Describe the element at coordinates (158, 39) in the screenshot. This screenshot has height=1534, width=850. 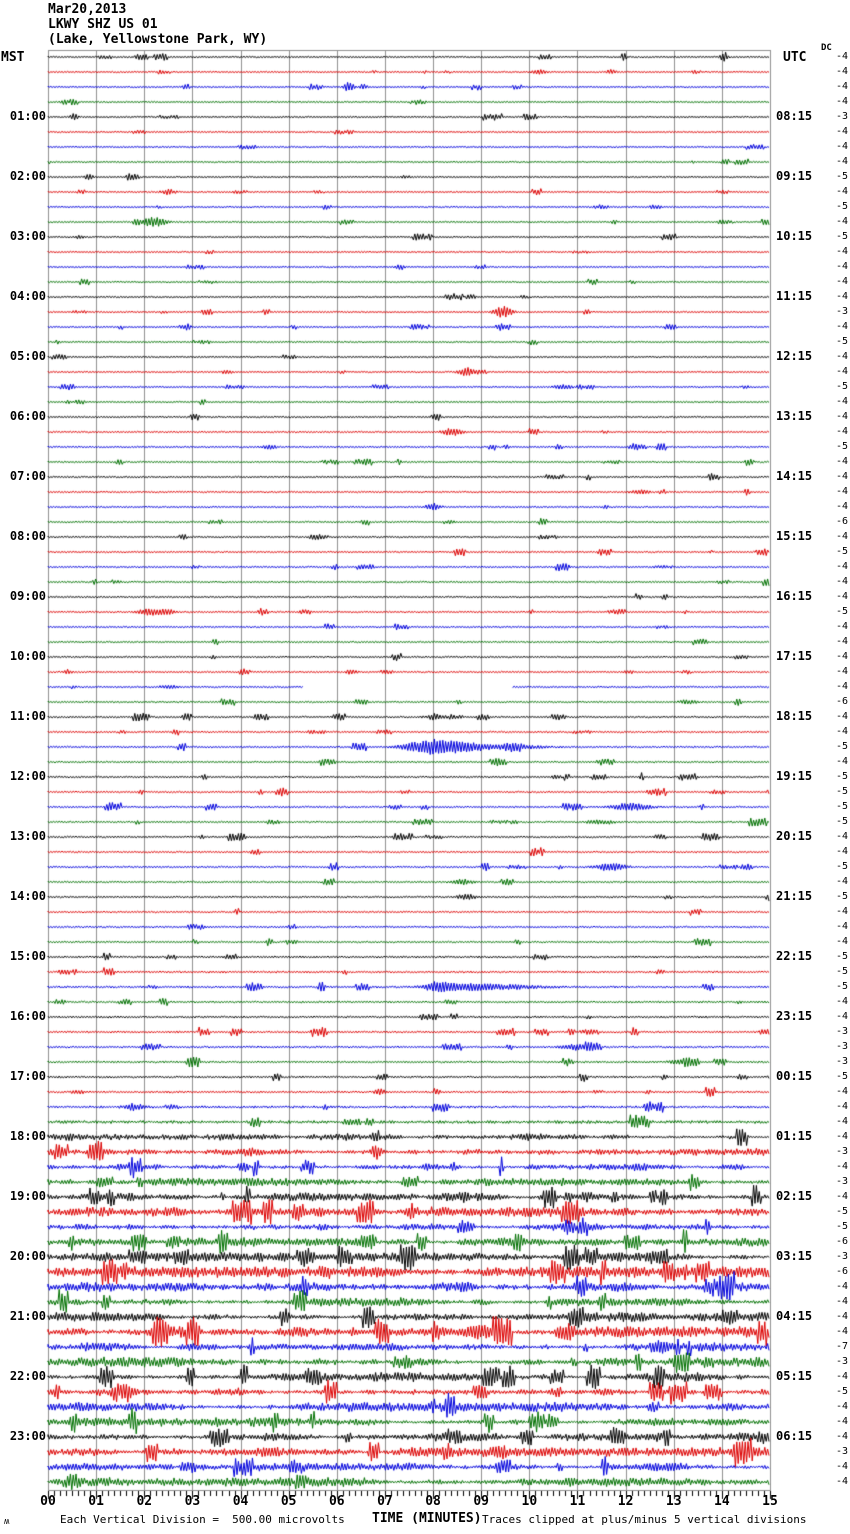
I see `title-location: (Lake, Yellowstone Park, WY)` at that location.